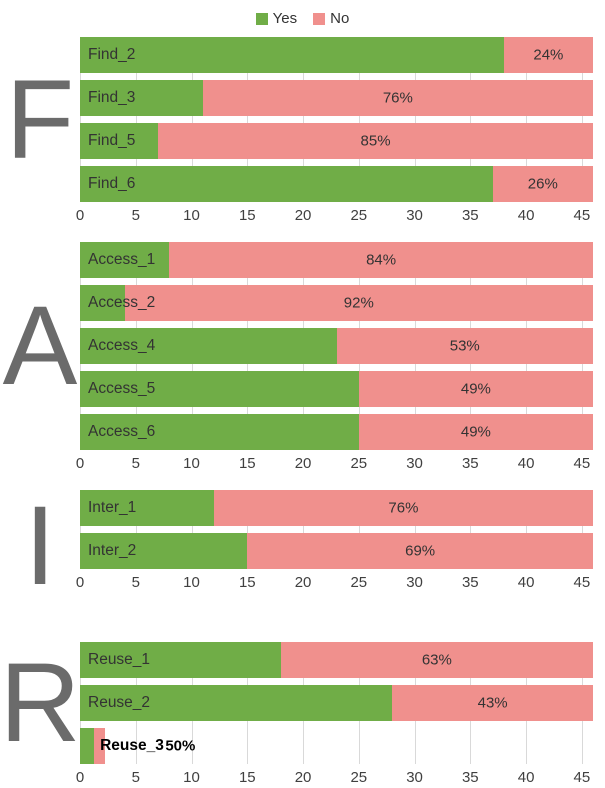 The image size is (605, 788). Describe the element at coordinates (119, 659) in the screenshot. I see `bar-label: Reuse_1` at that location.